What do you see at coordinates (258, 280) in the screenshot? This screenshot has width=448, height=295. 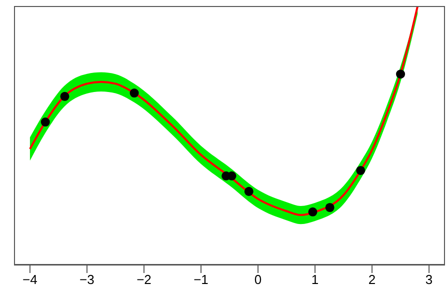 I see `x-tick-label: 0` at bounding box center [258, 280].